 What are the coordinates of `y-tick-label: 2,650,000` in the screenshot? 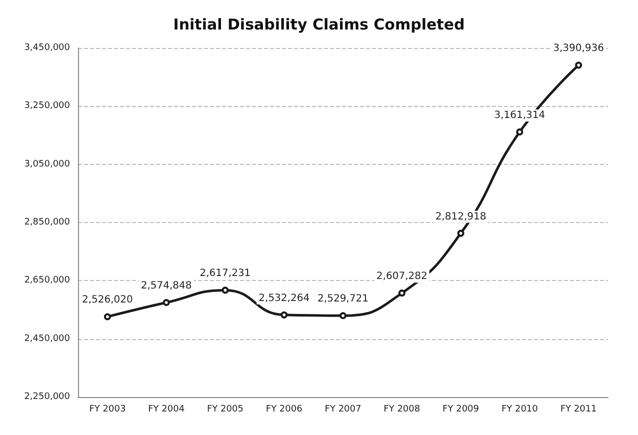 It's located at (47, 281).